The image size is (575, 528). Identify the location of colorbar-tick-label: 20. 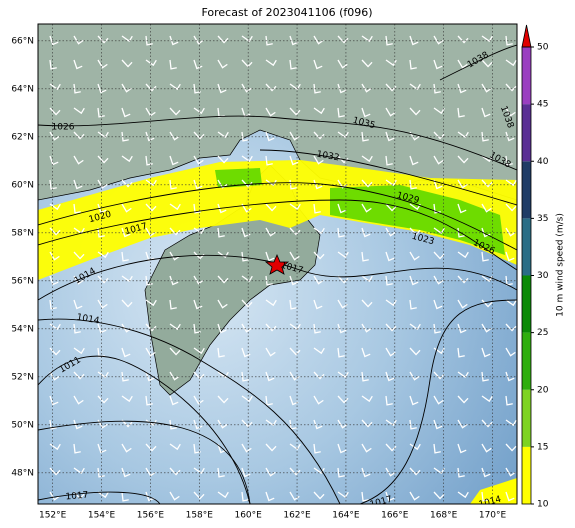
(543, 390).